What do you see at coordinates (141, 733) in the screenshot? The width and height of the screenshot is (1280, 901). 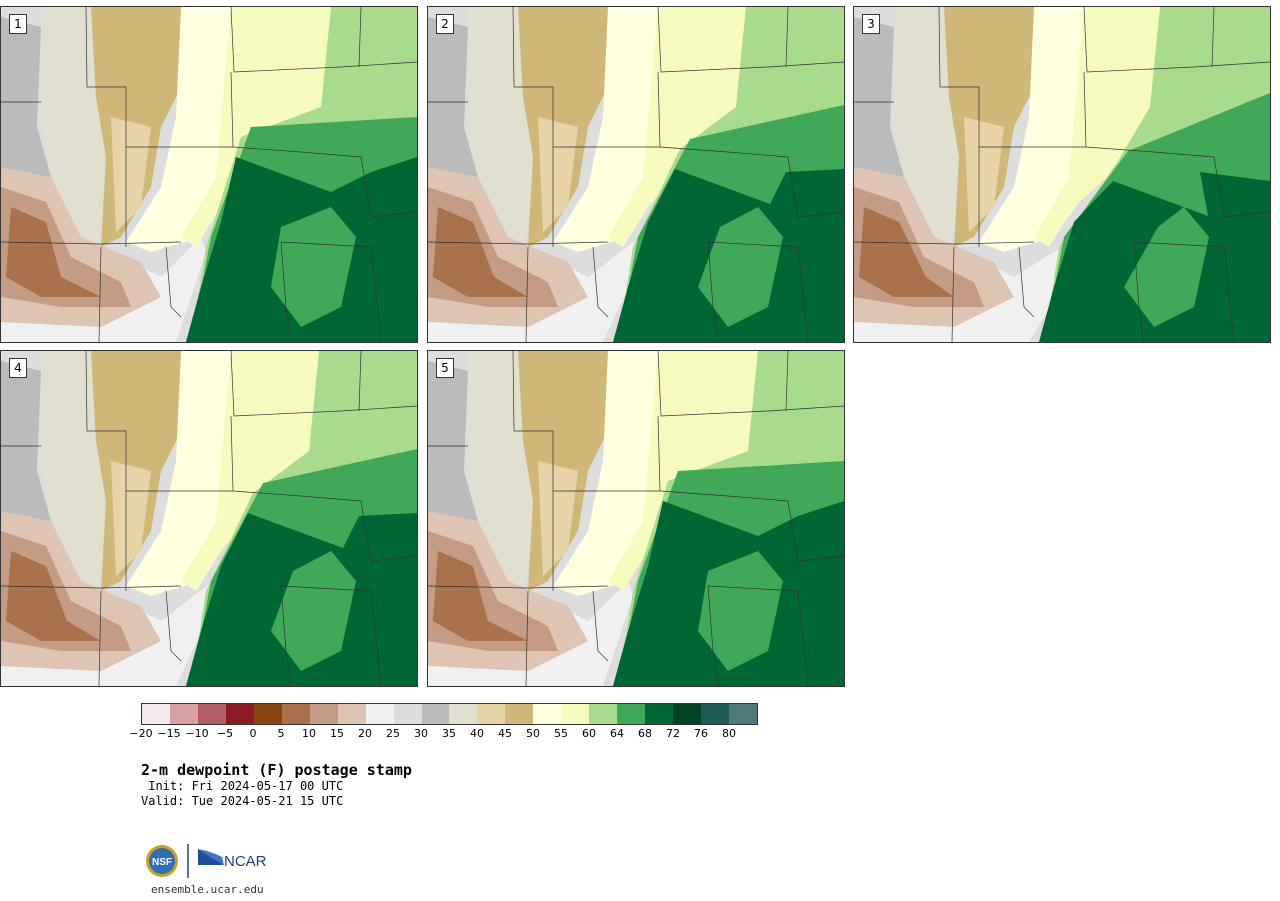 I see `colorbar-tick-label: −20` at bounding box center [141, 733].